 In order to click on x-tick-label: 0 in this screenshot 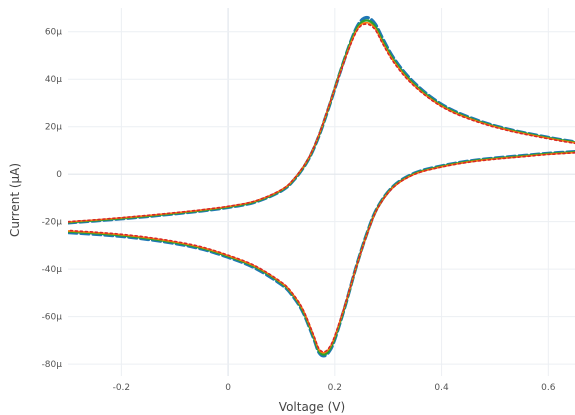, I will do `click(228, 388)`.